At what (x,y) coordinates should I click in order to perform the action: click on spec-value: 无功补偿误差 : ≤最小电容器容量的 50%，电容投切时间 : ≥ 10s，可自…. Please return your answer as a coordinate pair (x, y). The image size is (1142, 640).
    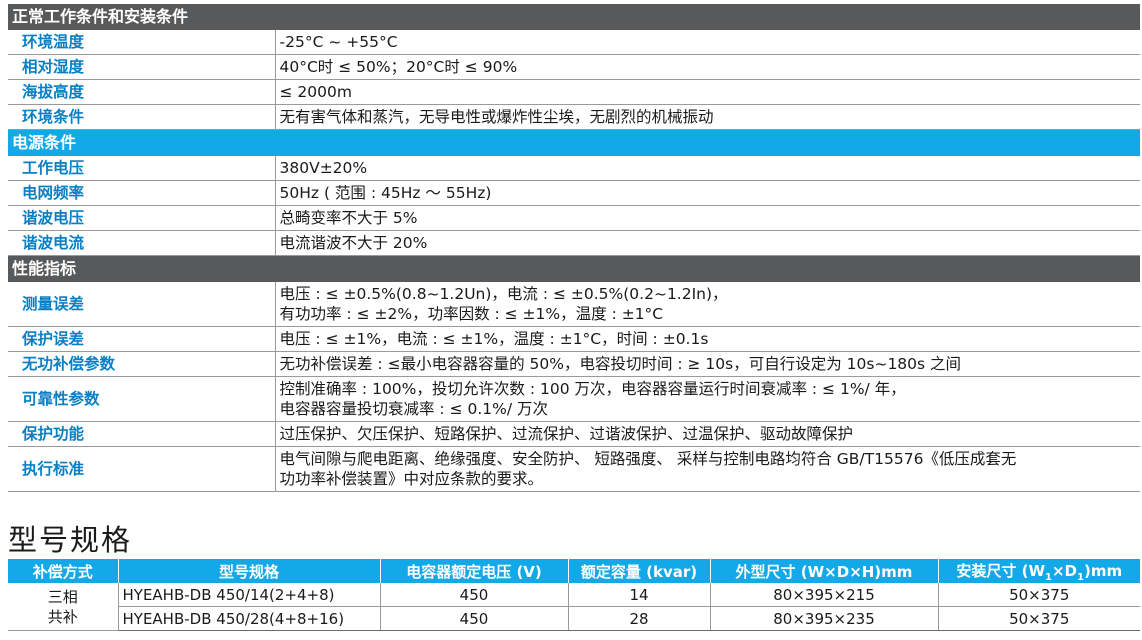
    Looking at the image, I should click on (707, 364).